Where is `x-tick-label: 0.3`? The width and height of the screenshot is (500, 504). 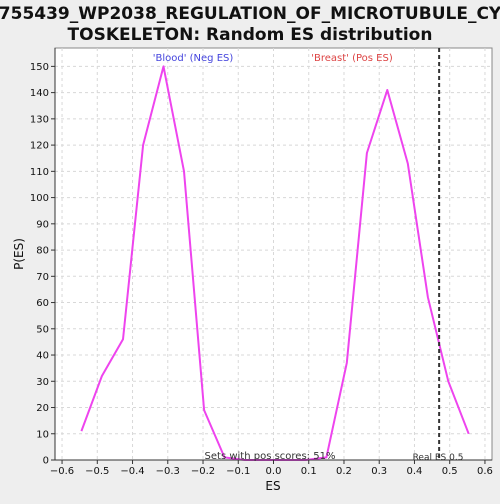 x-tick-label: 0.3 is located at coordinates (379, 471).